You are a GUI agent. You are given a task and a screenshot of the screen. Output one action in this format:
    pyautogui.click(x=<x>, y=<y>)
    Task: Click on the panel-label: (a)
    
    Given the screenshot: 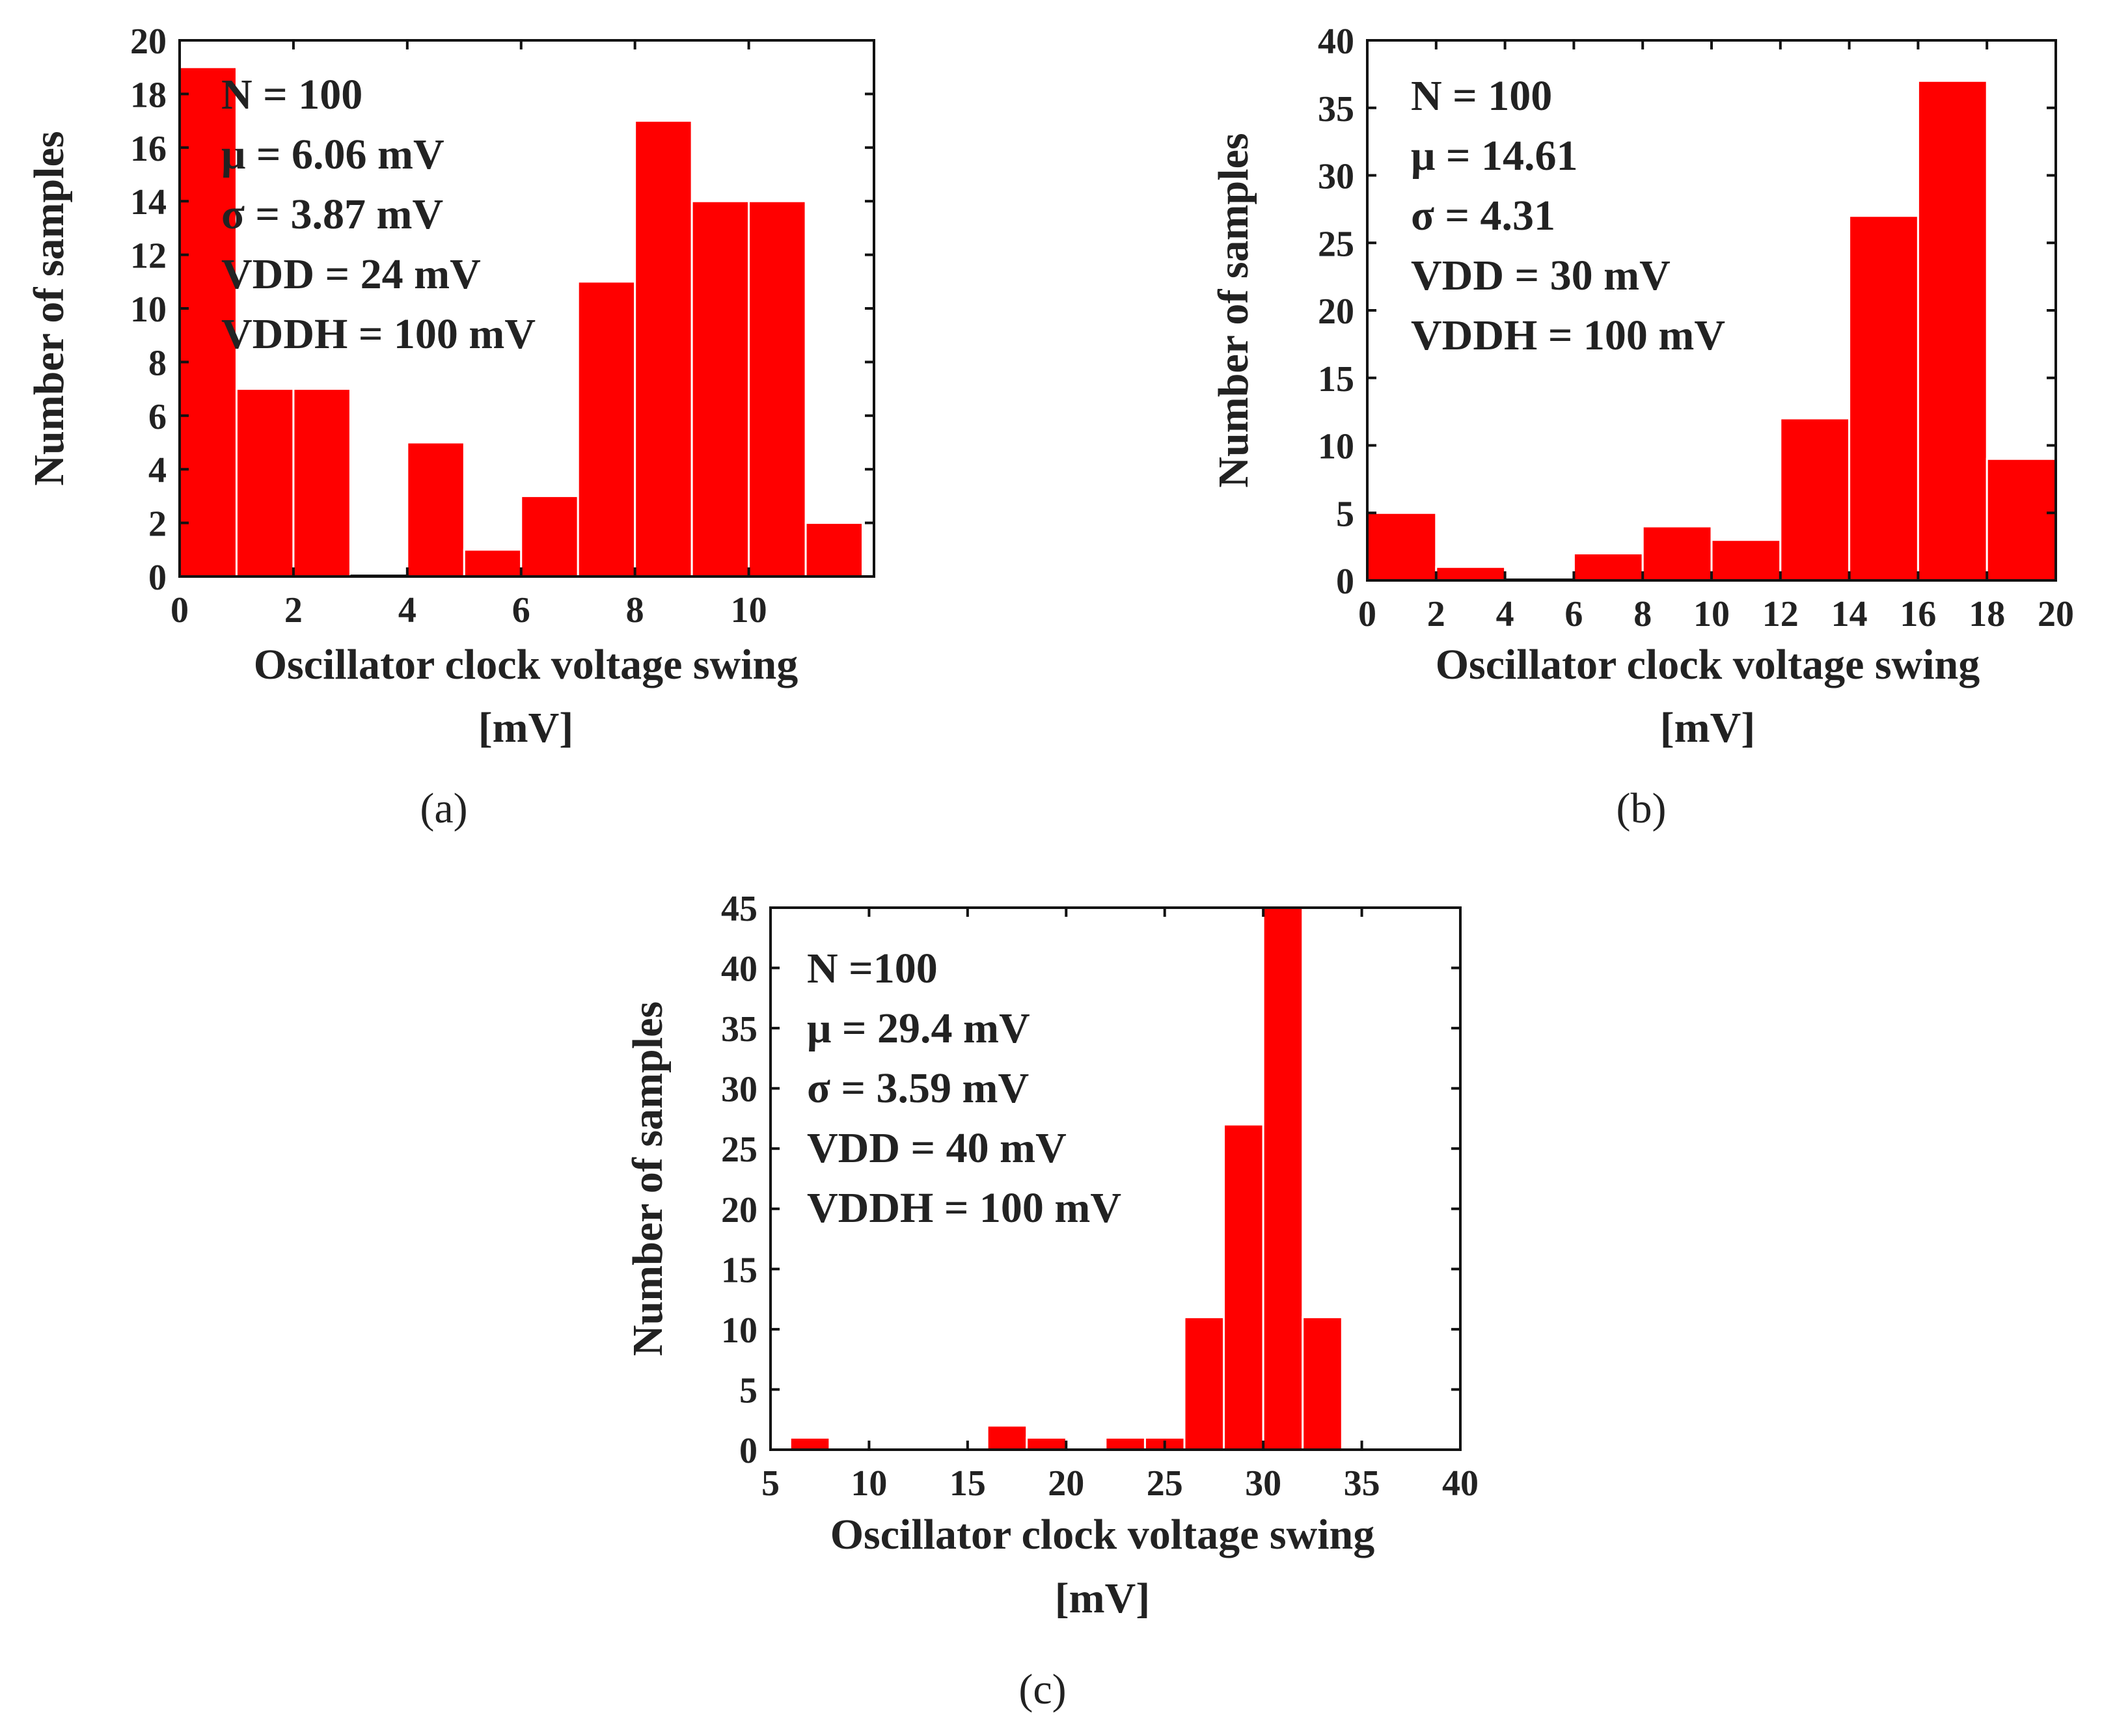 What is the action you would take?
    pyautogui.click(x=443, y=808)
    